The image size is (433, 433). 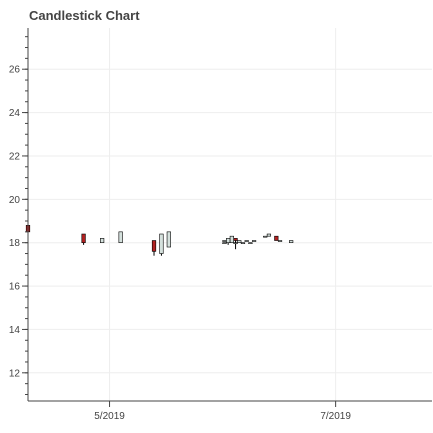 What do you see at coordinates (15, 373) in the screenshot?
I see `y-tick-label: 12` at bounding box center [15, 373].